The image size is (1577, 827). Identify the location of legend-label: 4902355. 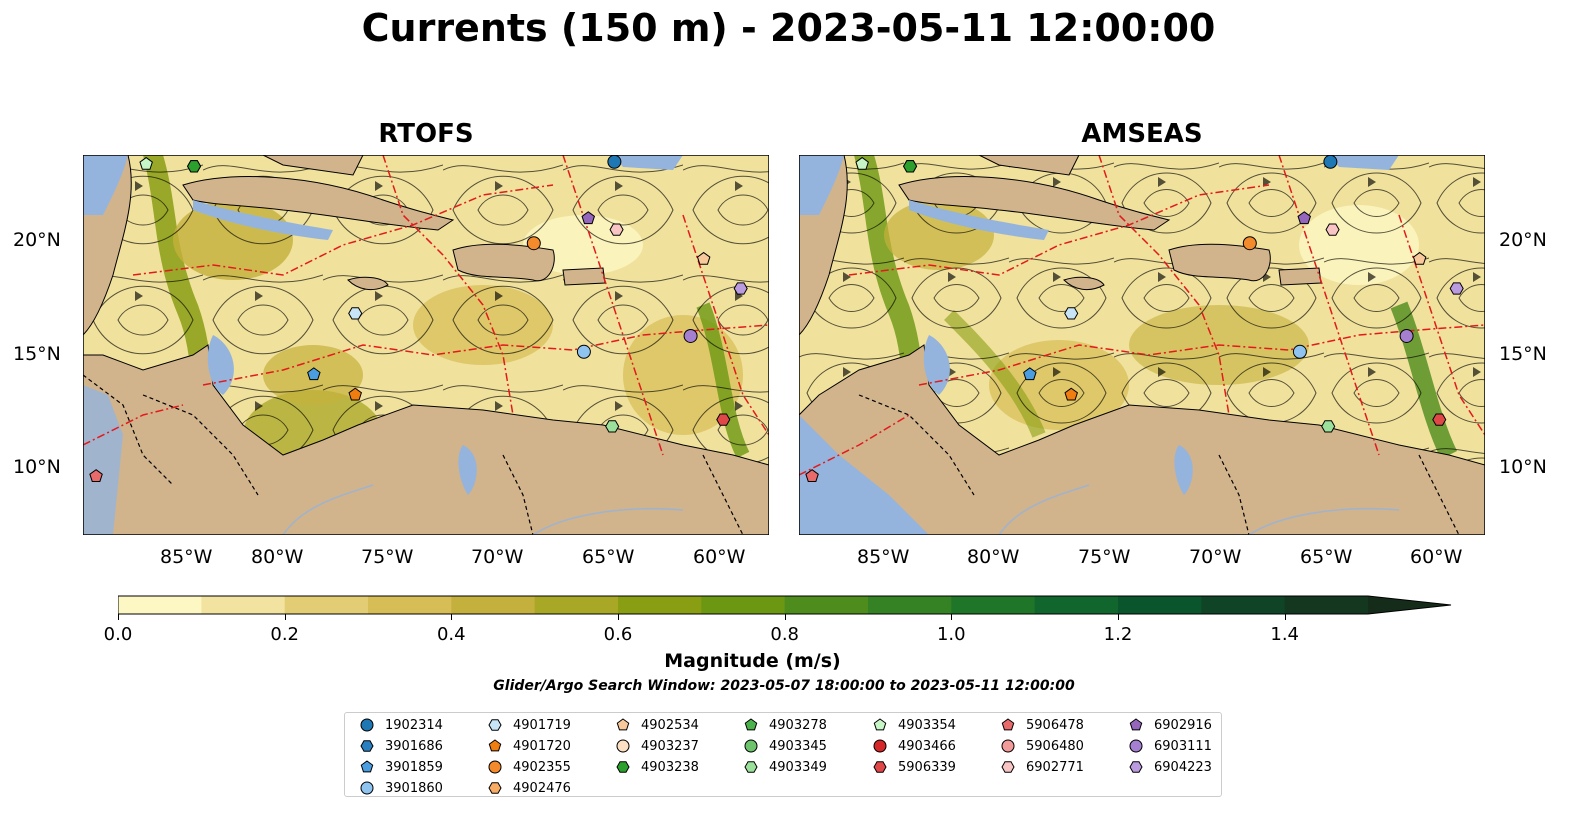
(542, 767).